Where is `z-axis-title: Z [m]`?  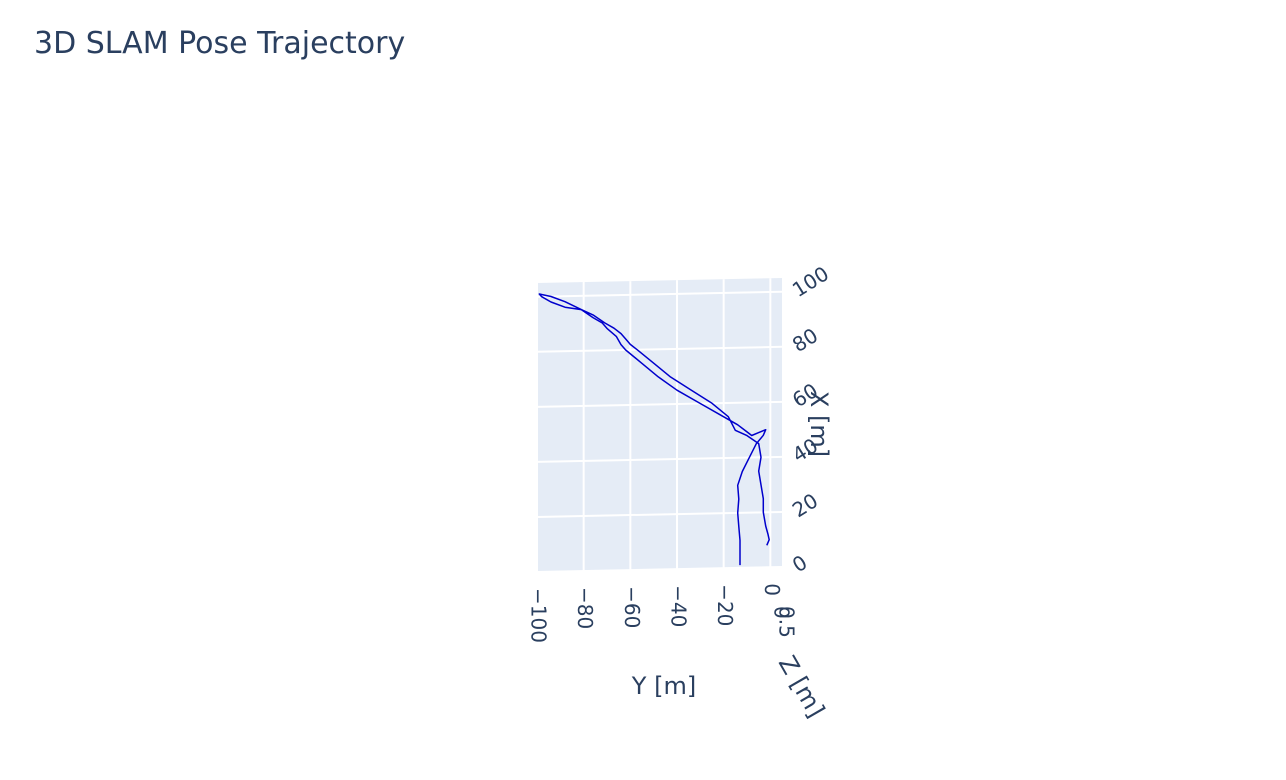 z-axis-title: Z [m] is located at coordinates (801, 686).